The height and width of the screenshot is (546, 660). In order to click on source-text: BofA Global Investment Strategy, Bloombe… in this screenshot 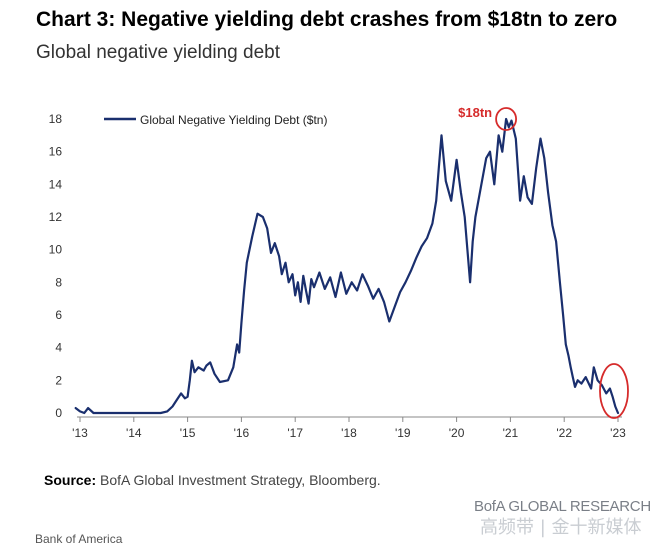, I will do `click(240, 480)`.